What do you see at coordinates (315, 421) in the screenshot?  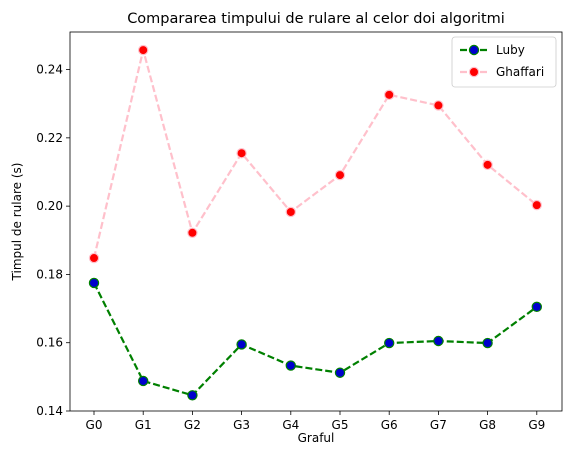 I see `x-axis: G0 G1 G2 G3 G4 G5 G6 G7 G8 G9` at bounding box center [315, 421].